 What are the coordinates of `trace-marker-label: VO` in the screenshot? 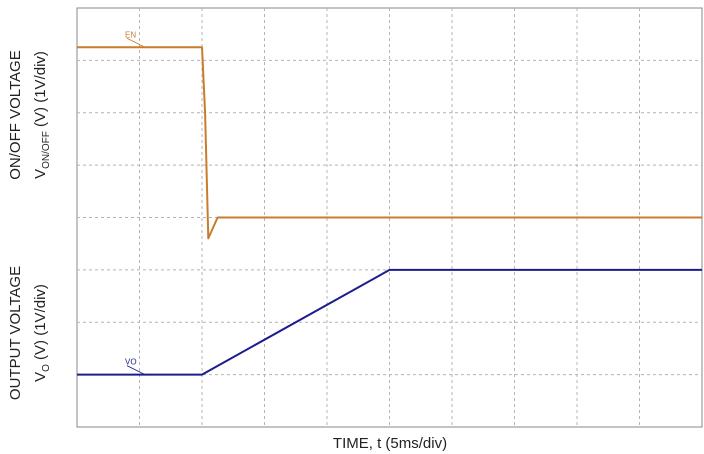 It's located at (131, 362).